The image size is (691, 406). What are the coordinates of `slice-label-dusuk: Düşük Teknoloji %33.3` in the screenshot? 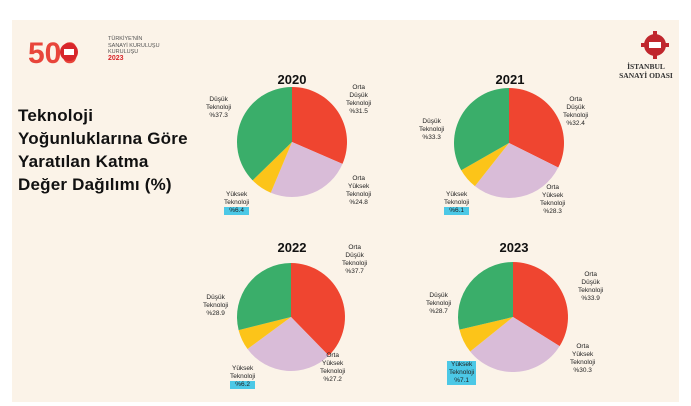 It's located at (431, 130).